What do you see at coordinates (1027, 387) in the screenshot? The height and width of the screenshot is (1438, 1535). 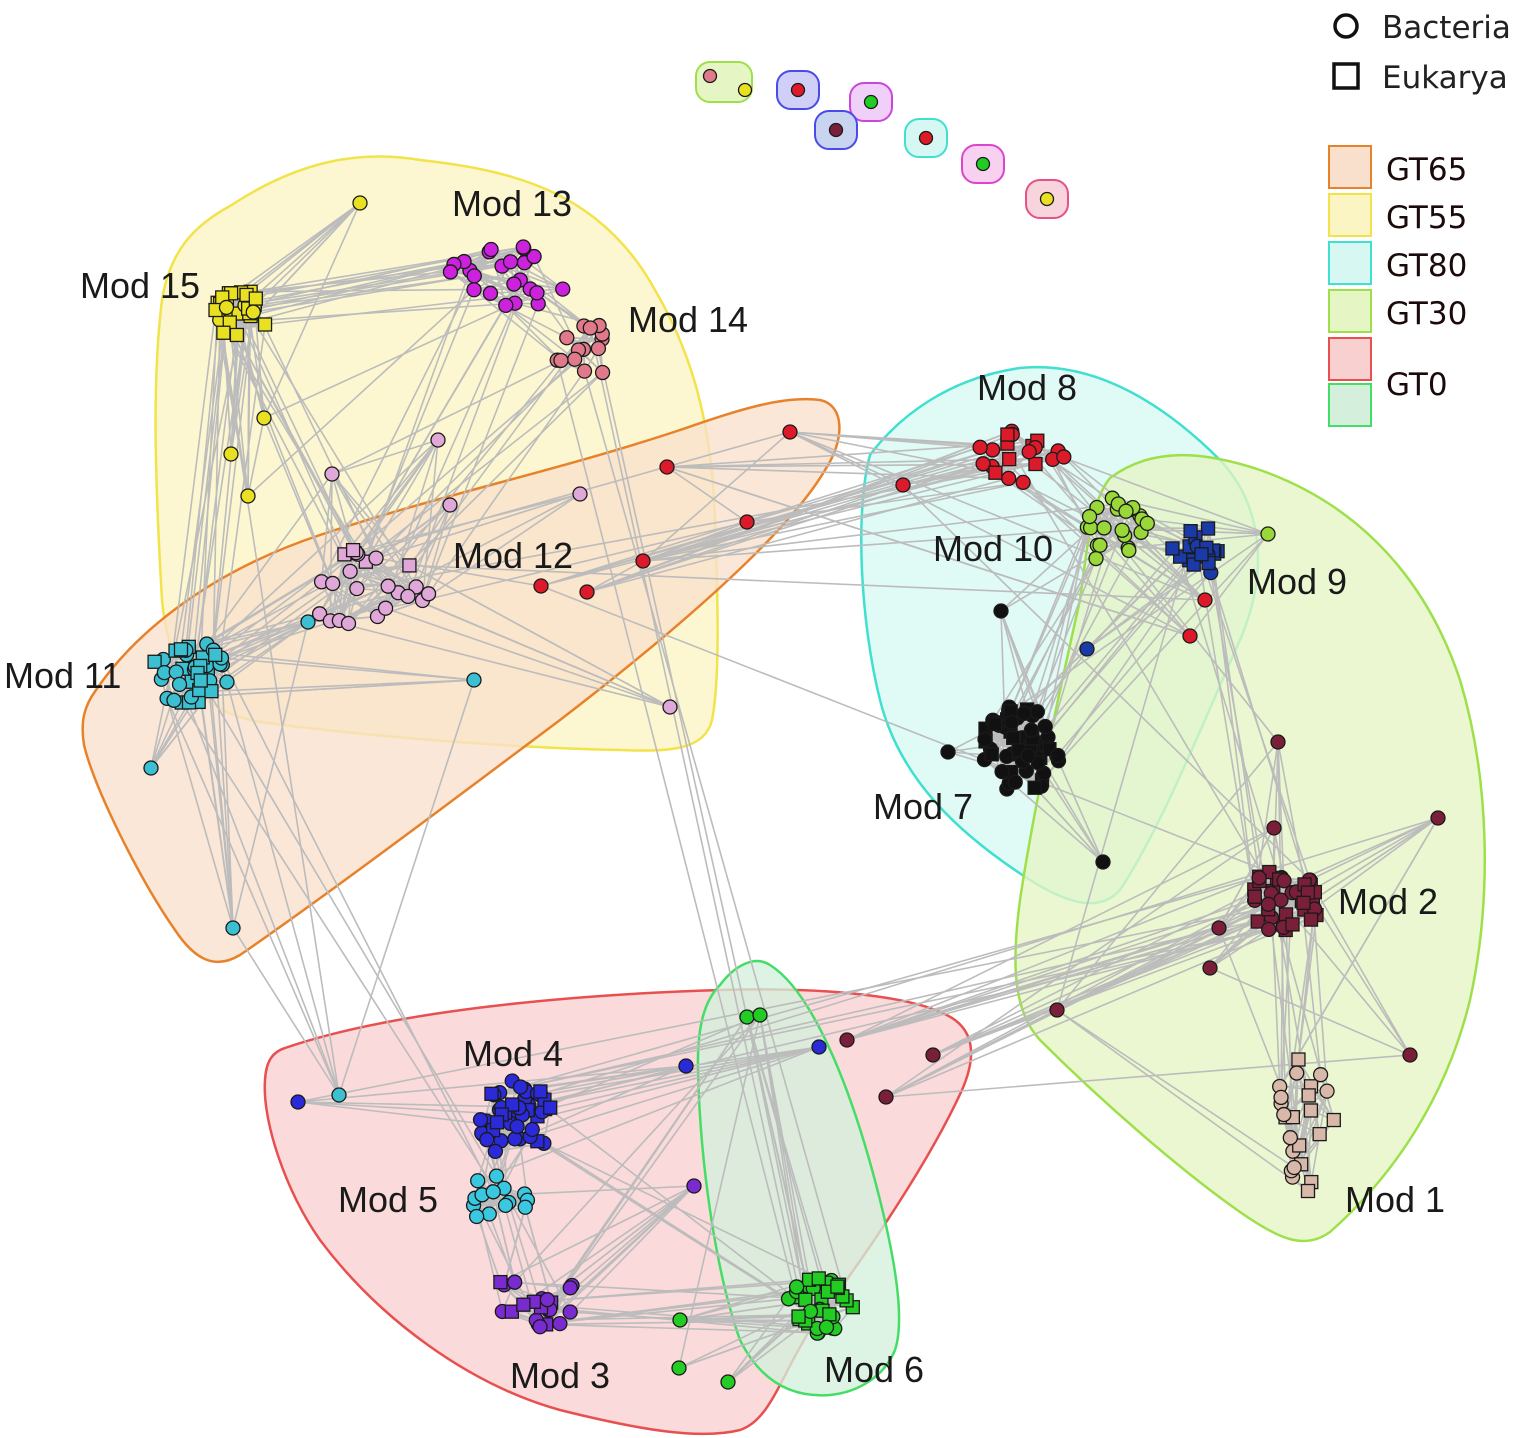 I see `module-label-mod8: Mod 8` at bounding box center [1027, 387].